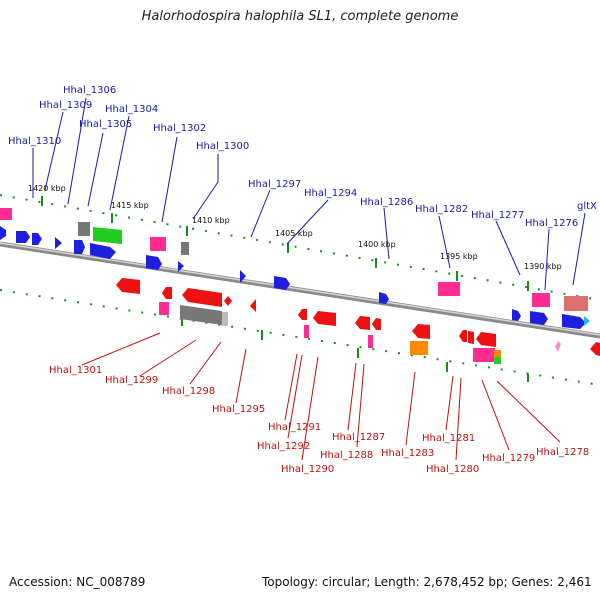 The height and width of the screenshot is (600, 600). What do you see at coordinates (562, 452) in the screenshot?
I see `gene-label: Hhal_1278` at bounding box center [562, 452].